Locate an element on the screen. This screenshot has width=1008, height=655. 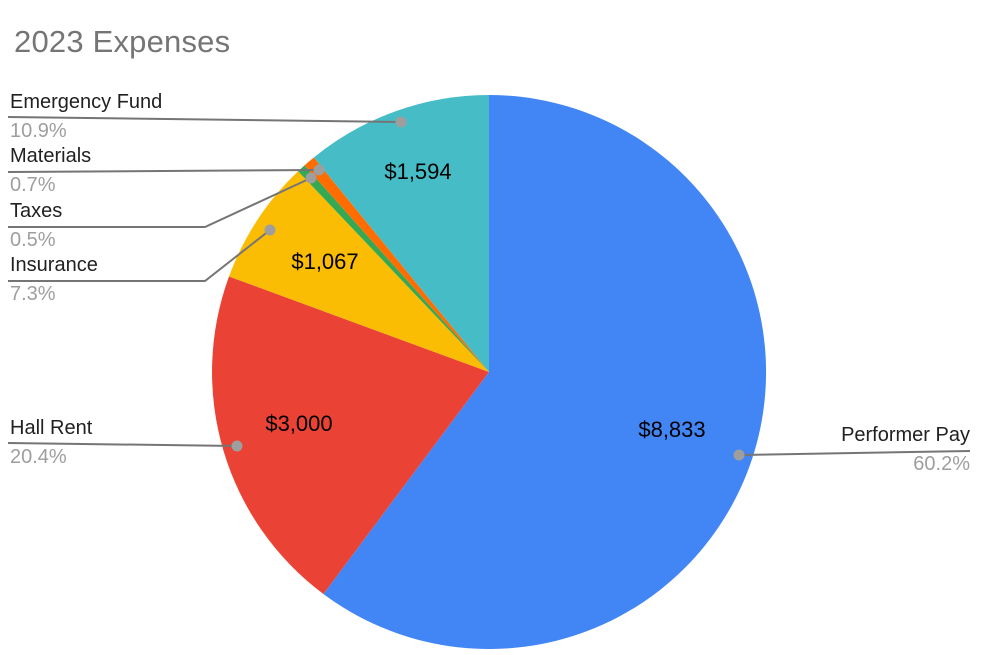
pie-slice-hall-rent is located at coordinates (350, 435).